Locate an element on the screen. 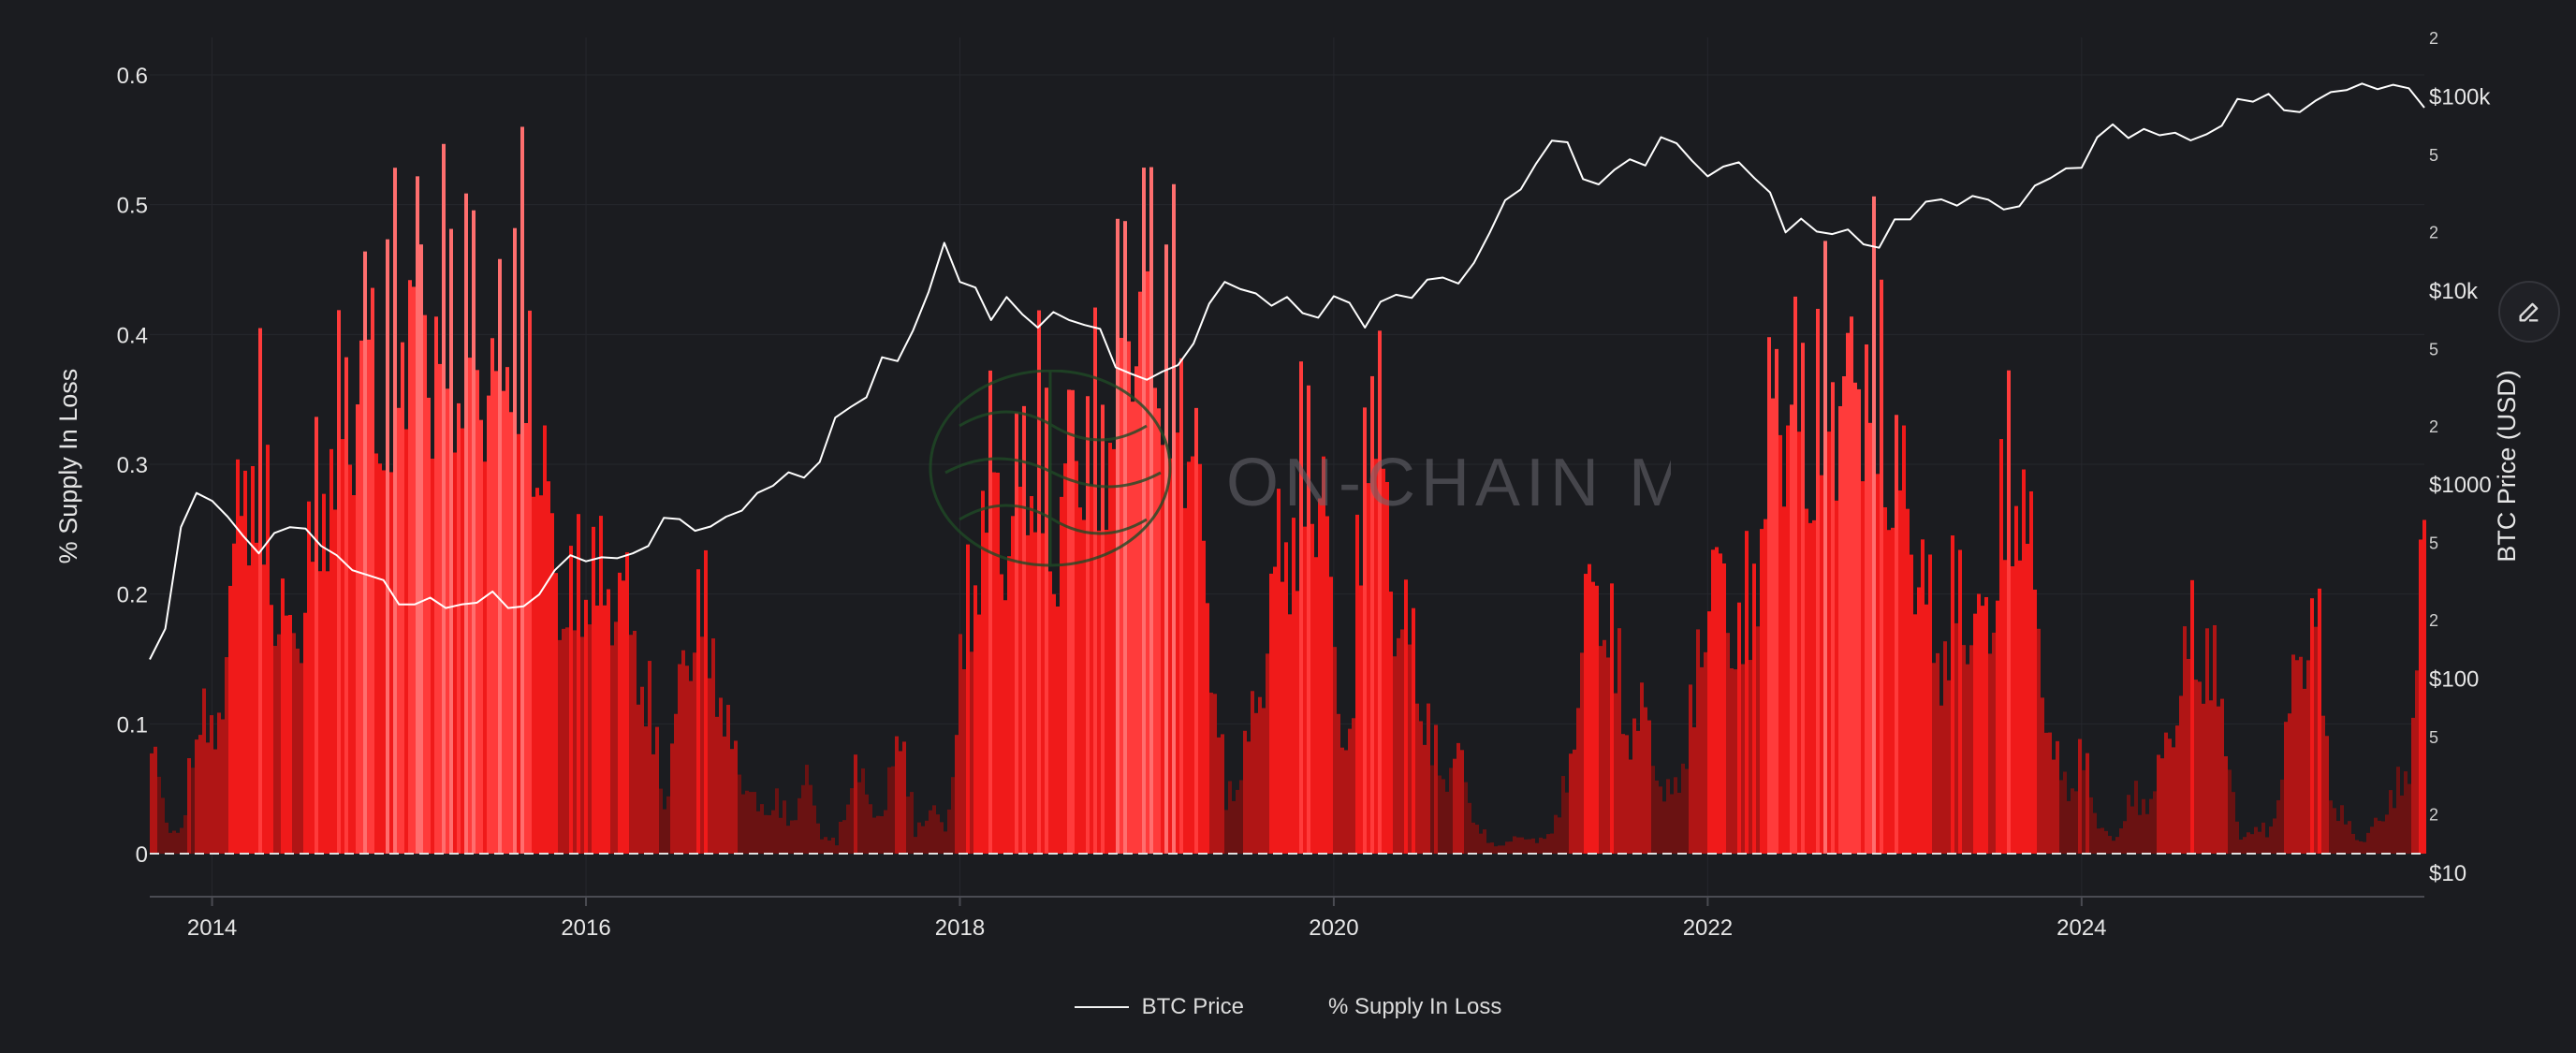 The width and height of the screenshot is (2576, 1053). edit-button is located at coordinates (2529, 312).